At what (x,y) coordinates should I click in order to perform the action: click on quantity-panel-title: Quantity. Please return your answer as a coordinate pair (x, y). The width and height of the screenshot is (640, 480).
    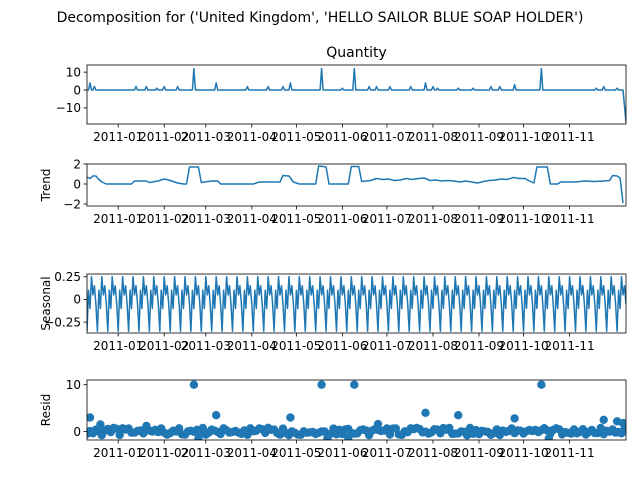
    Looking at the image, I should click on (356, 53).